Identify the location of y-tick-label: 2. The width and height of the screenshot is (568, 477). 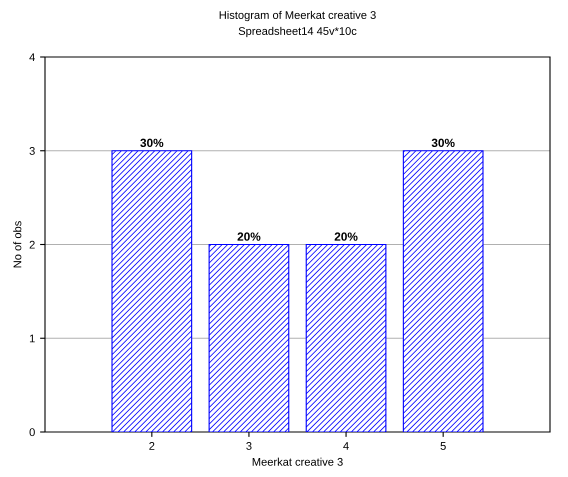
(32, 244).